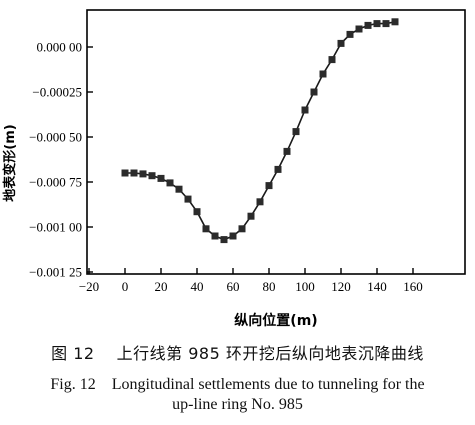 The height and width of the screenshot is (425, 475). Describe the element at coordinates (55, 272) in the screenshot. I see `y-tick-label: −0.001 25` at that location.